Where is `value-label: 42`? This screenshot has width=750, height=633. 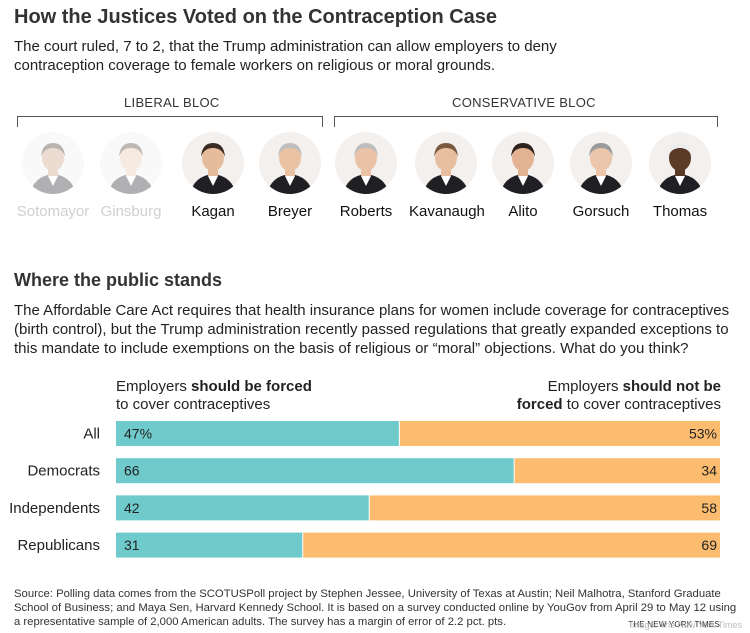 value-label: 42 is located at coordinates (132, 508).